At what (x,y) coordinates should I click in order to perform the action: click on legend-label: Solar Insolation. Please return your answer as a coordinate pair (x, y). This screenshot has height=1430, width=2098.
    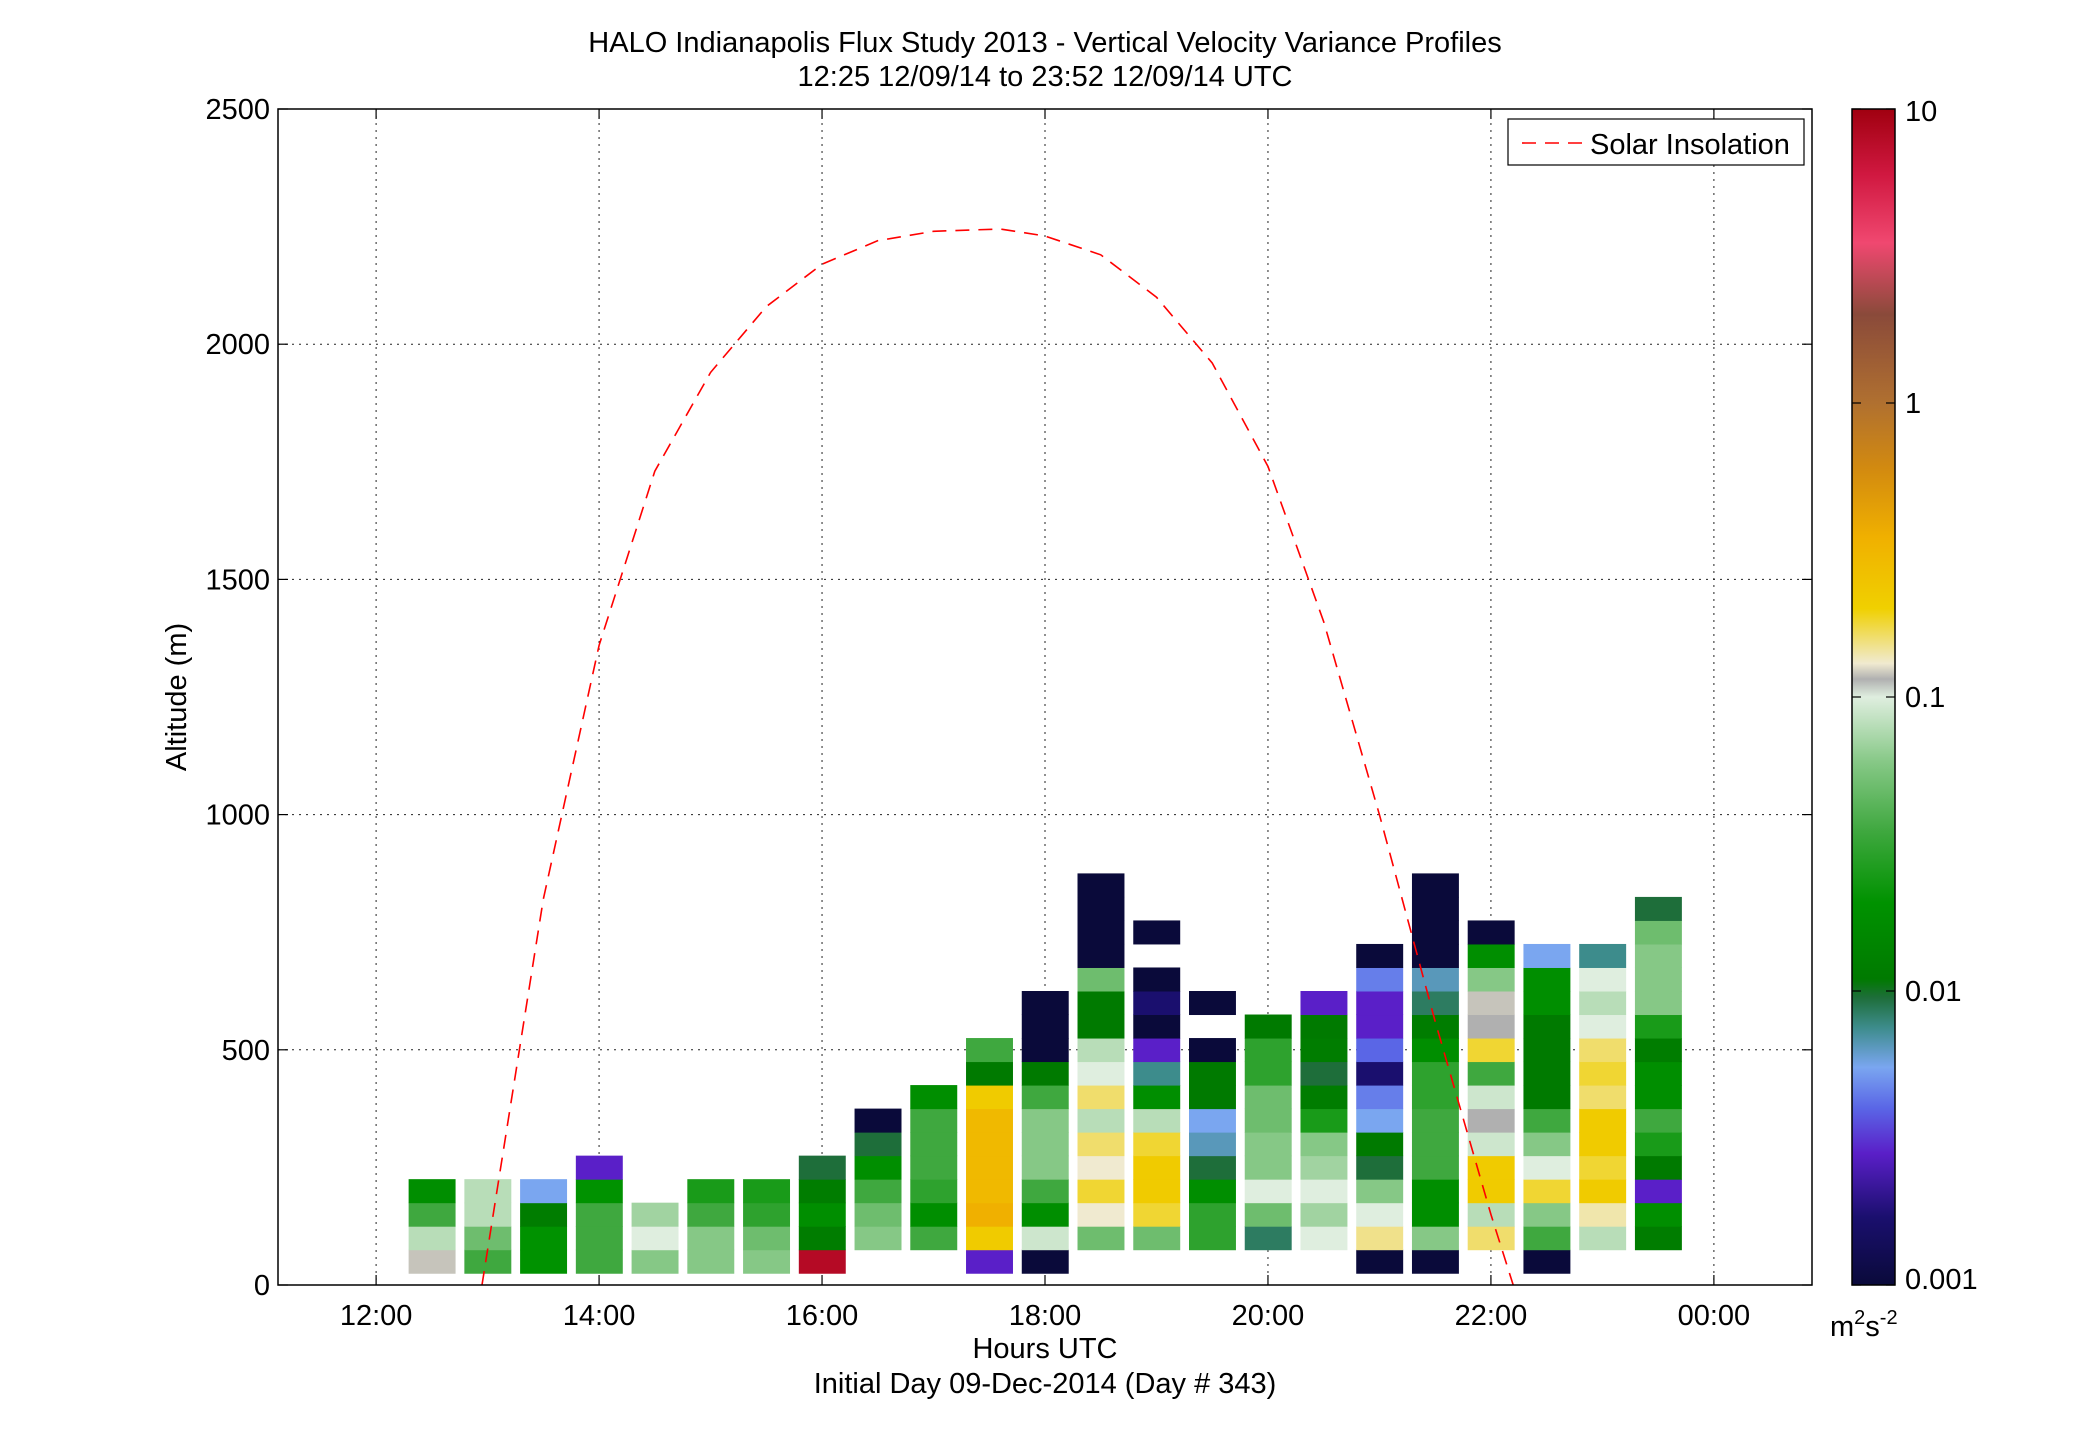
    Looking at the image, I should click on (1690, 145).